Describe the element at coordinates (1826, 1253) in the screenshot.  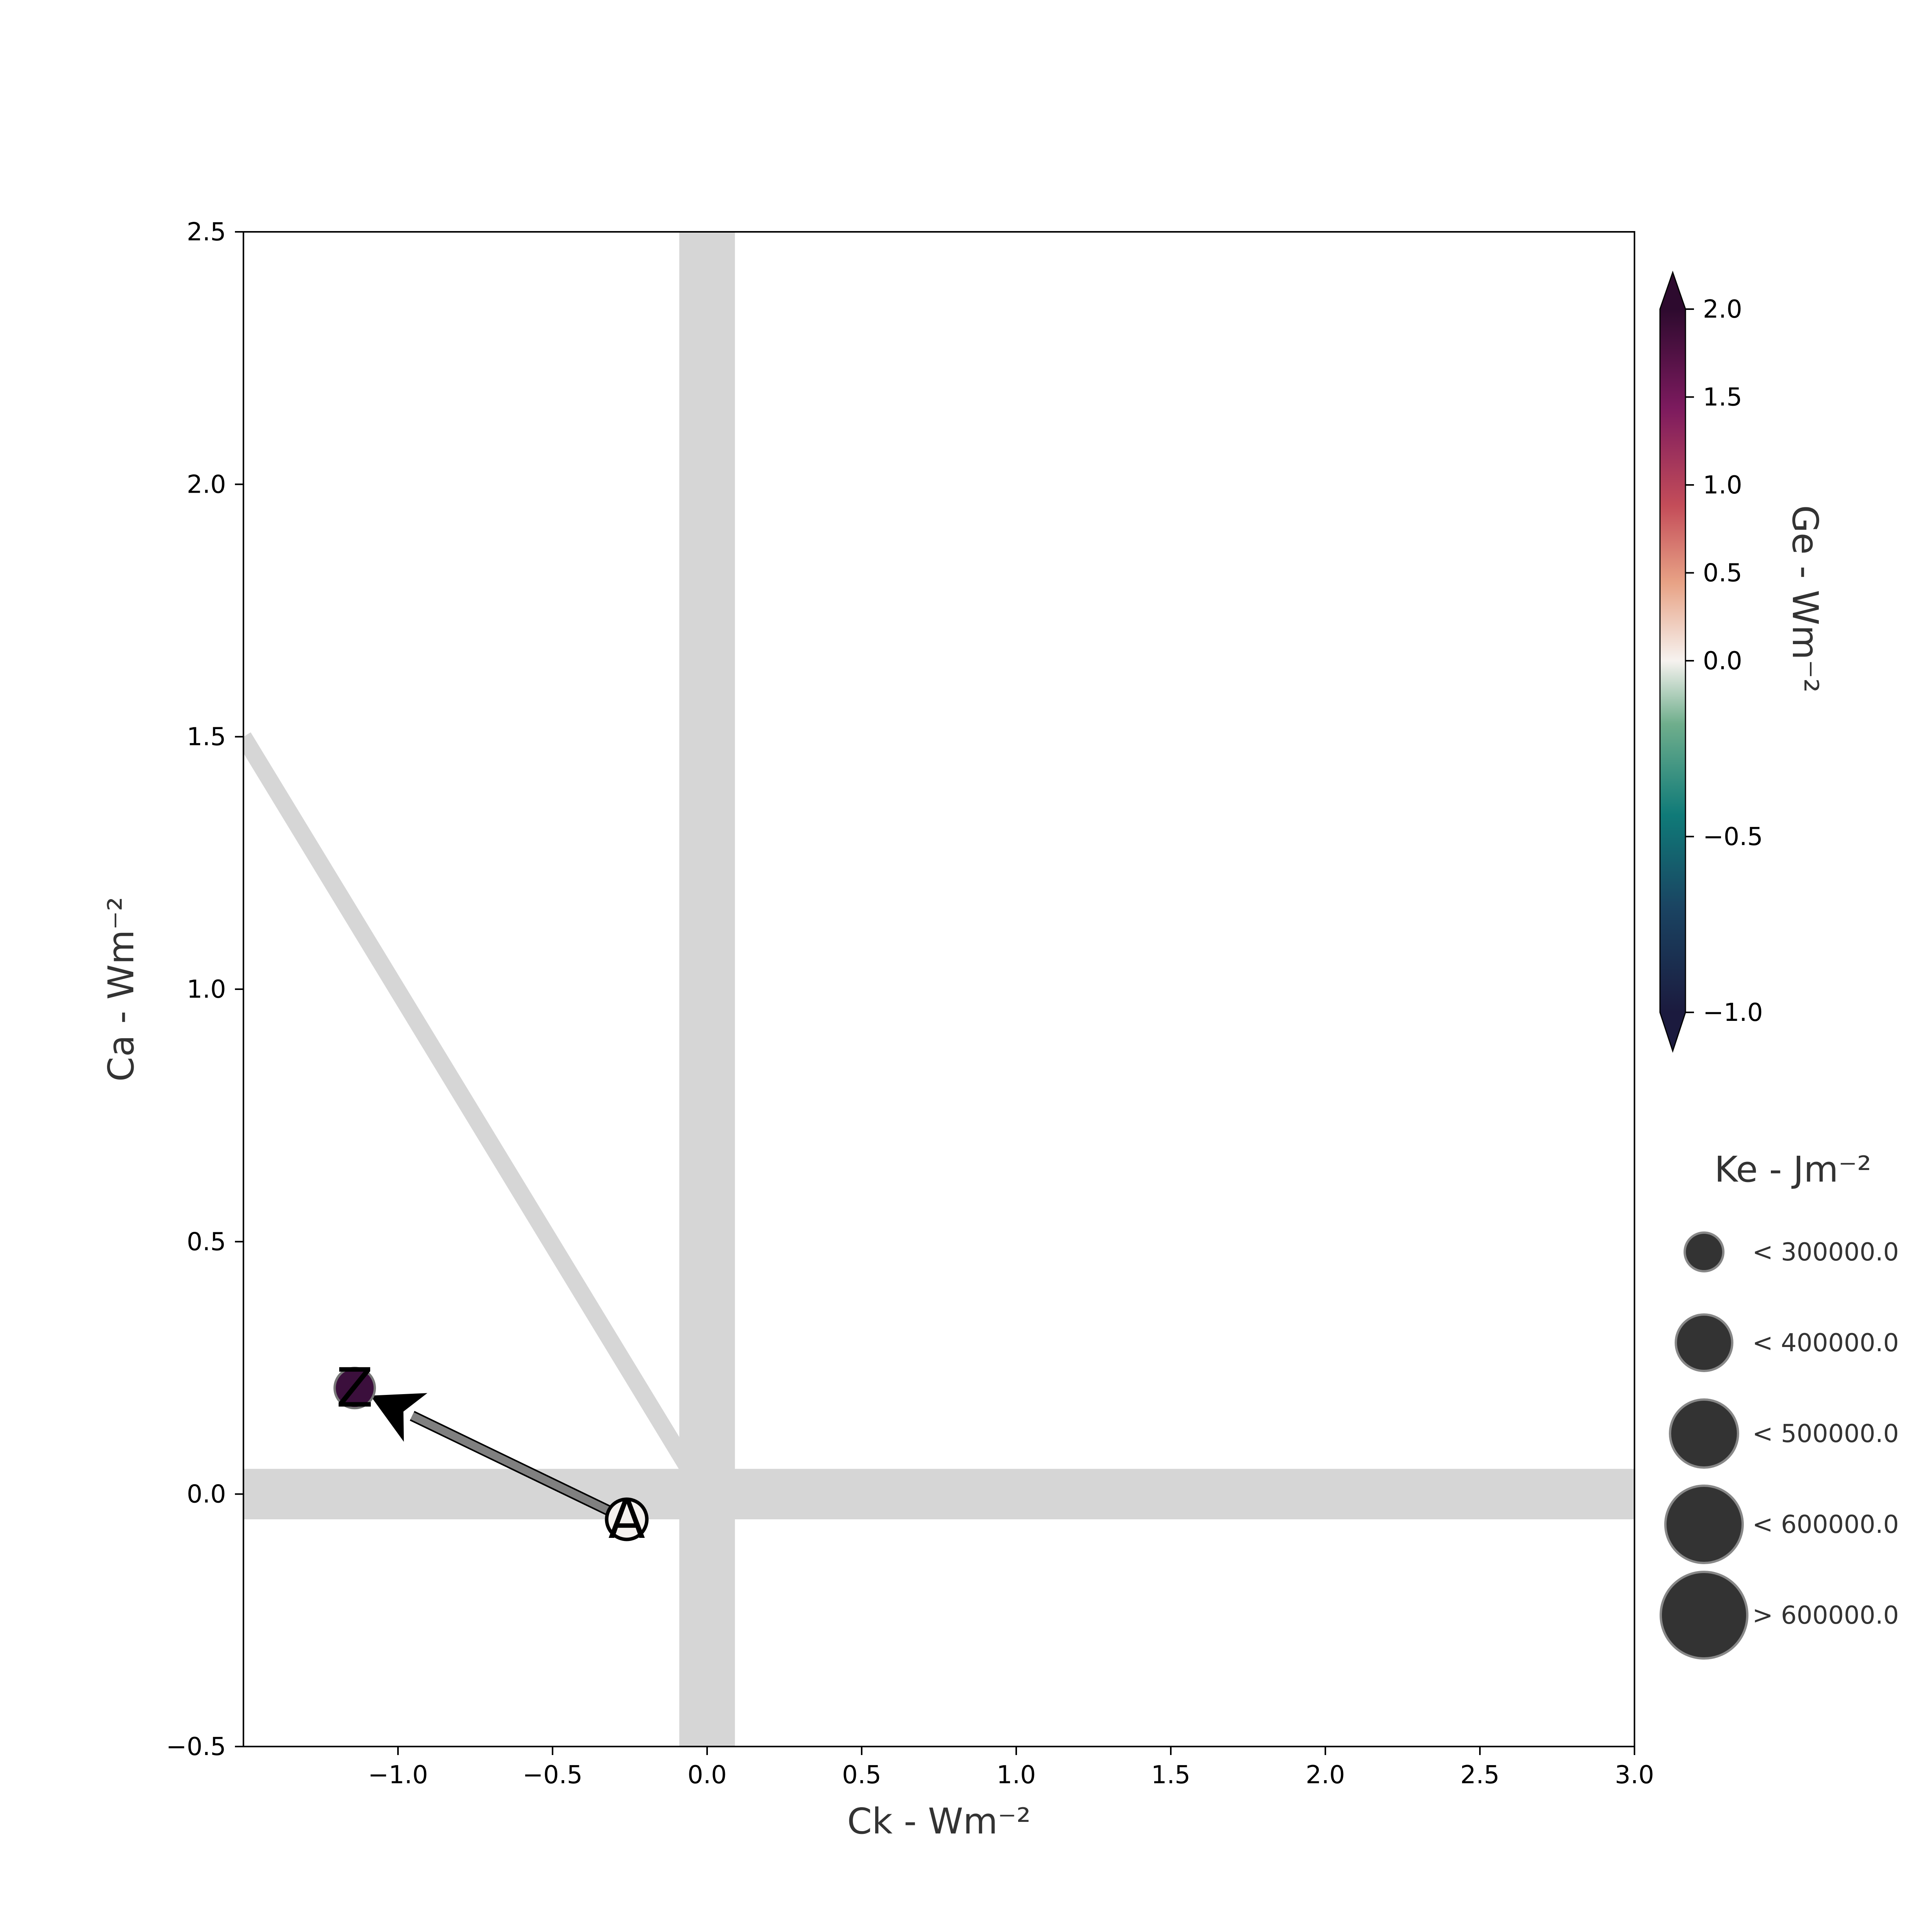
I see `size-legend-label: < 300000.0` at that location.